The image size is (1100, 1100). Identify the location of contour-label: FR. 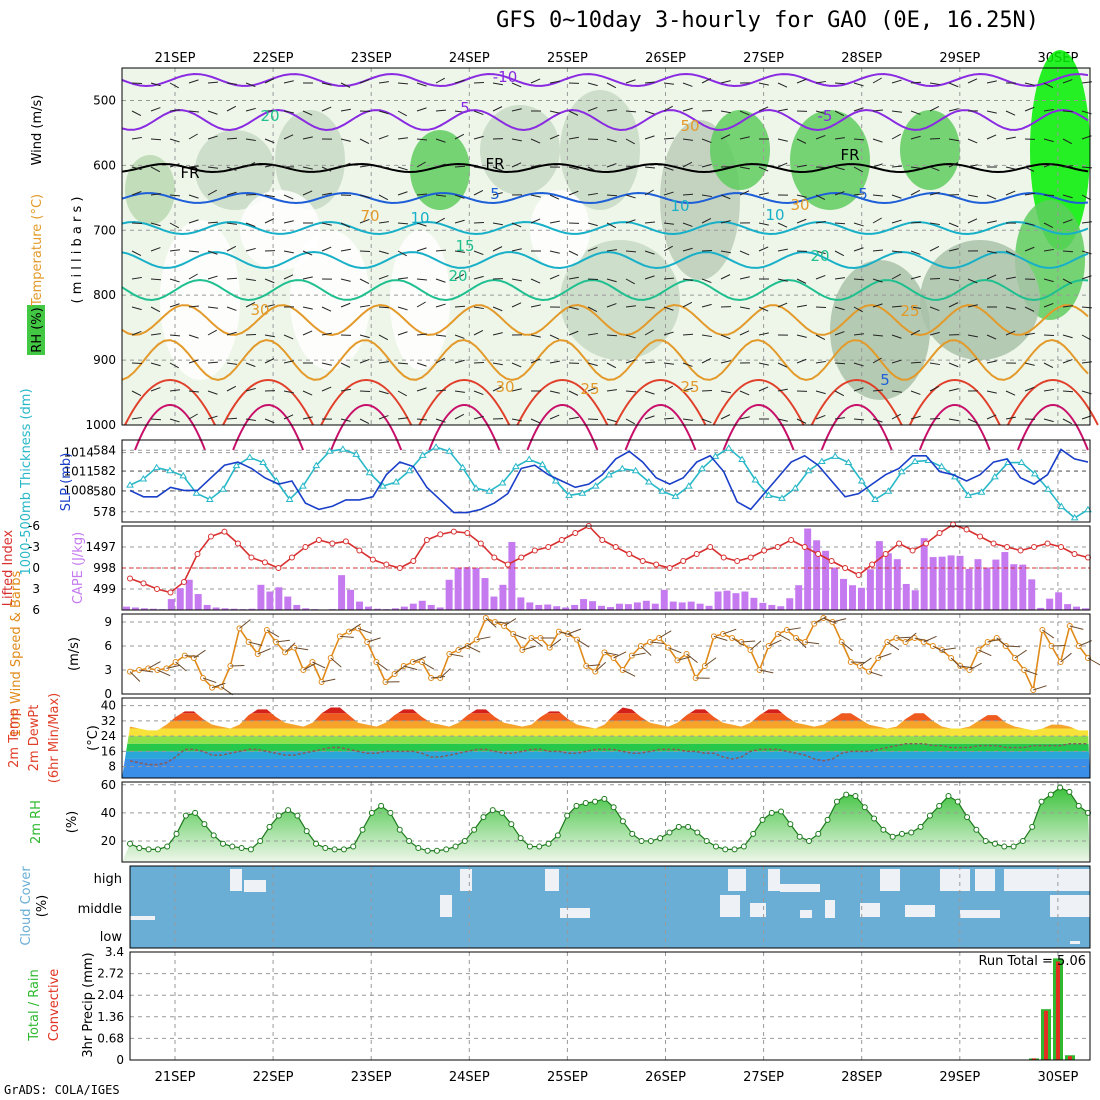
(849, 155).